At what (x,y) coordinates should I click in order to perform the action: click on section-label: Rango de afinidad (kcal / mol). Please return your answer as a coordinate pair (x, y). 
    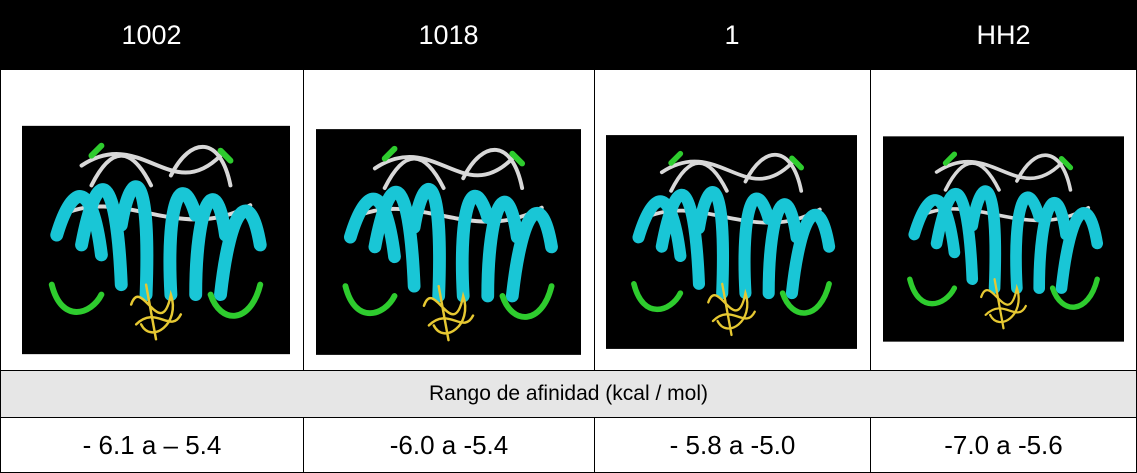
    Looking at the image, I should click on (568, 394).